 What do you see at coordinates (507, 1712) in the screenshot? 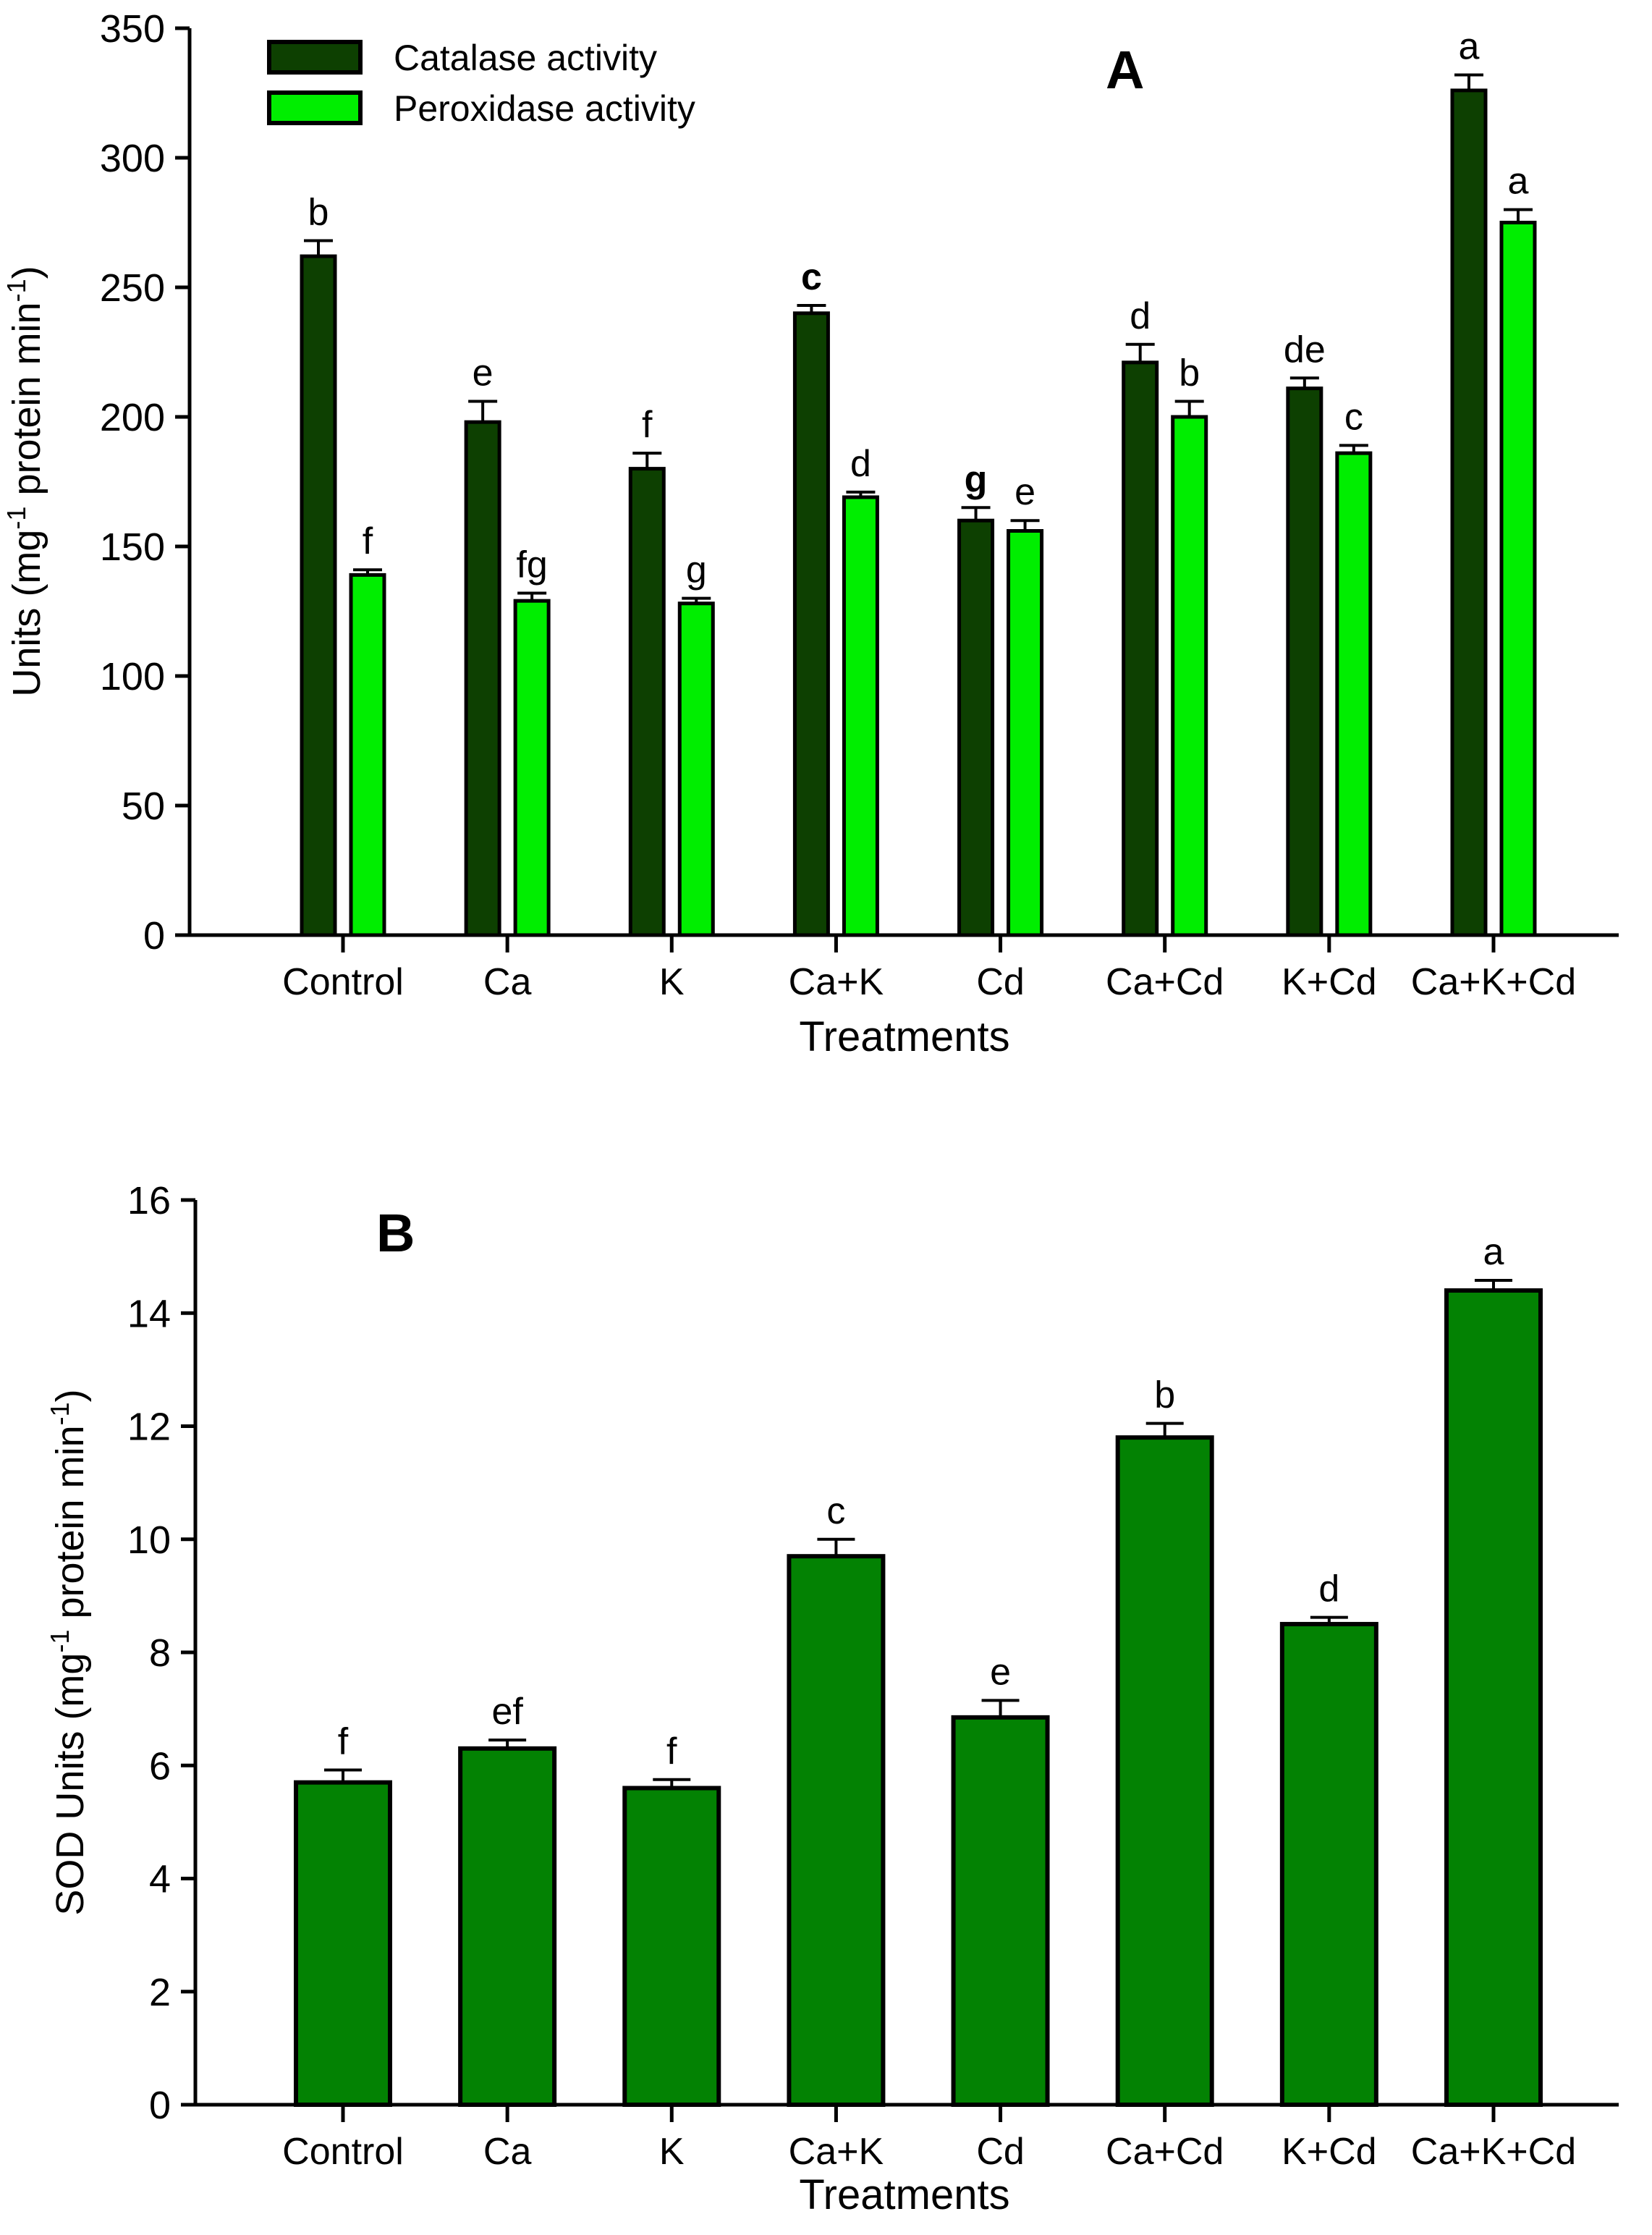
I see `significance-letter: ef` at bounding box center [507, 1712].